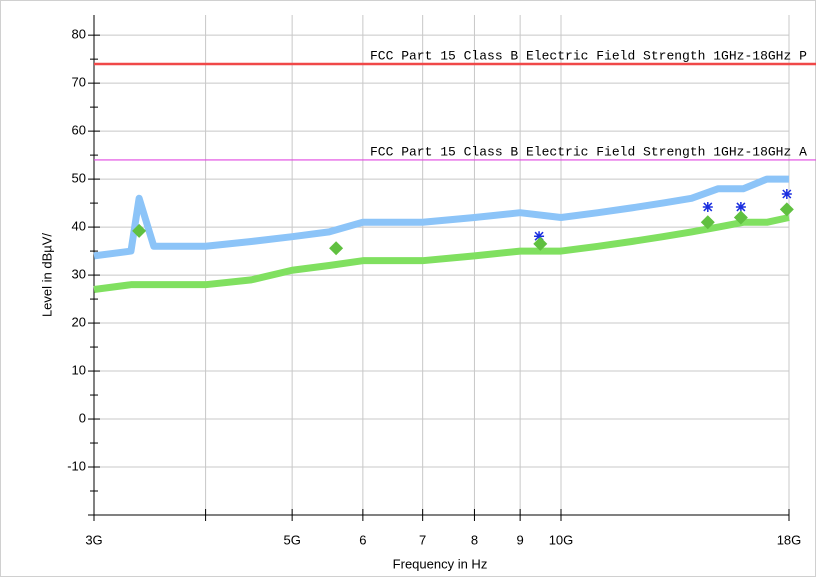 The width and height of the screenshot is (816, 577). What do you see at coordinates (93, 539) in the screenshot?
I see `x-tick-label: 3G` at bounding box center [93, 539].